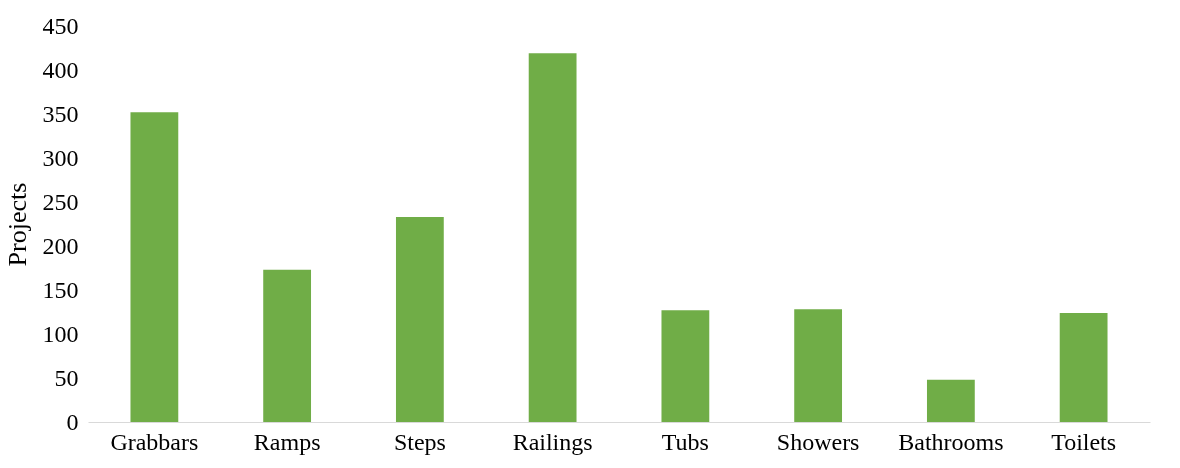 This screenshot has width=1180, height=468. I want to click on y-axis-title: Projects, so click(17, 224).